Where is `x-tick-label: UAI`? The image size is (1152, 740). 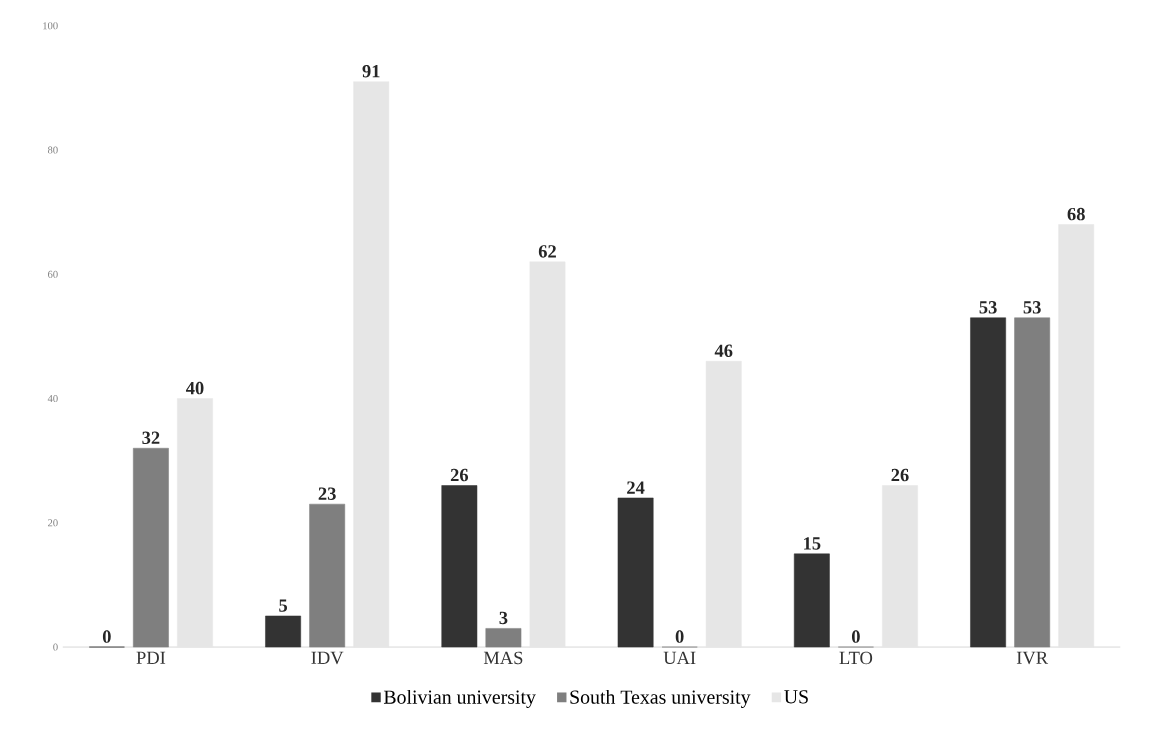
x-tick-label: UAI is located at coordinates (679, 658).